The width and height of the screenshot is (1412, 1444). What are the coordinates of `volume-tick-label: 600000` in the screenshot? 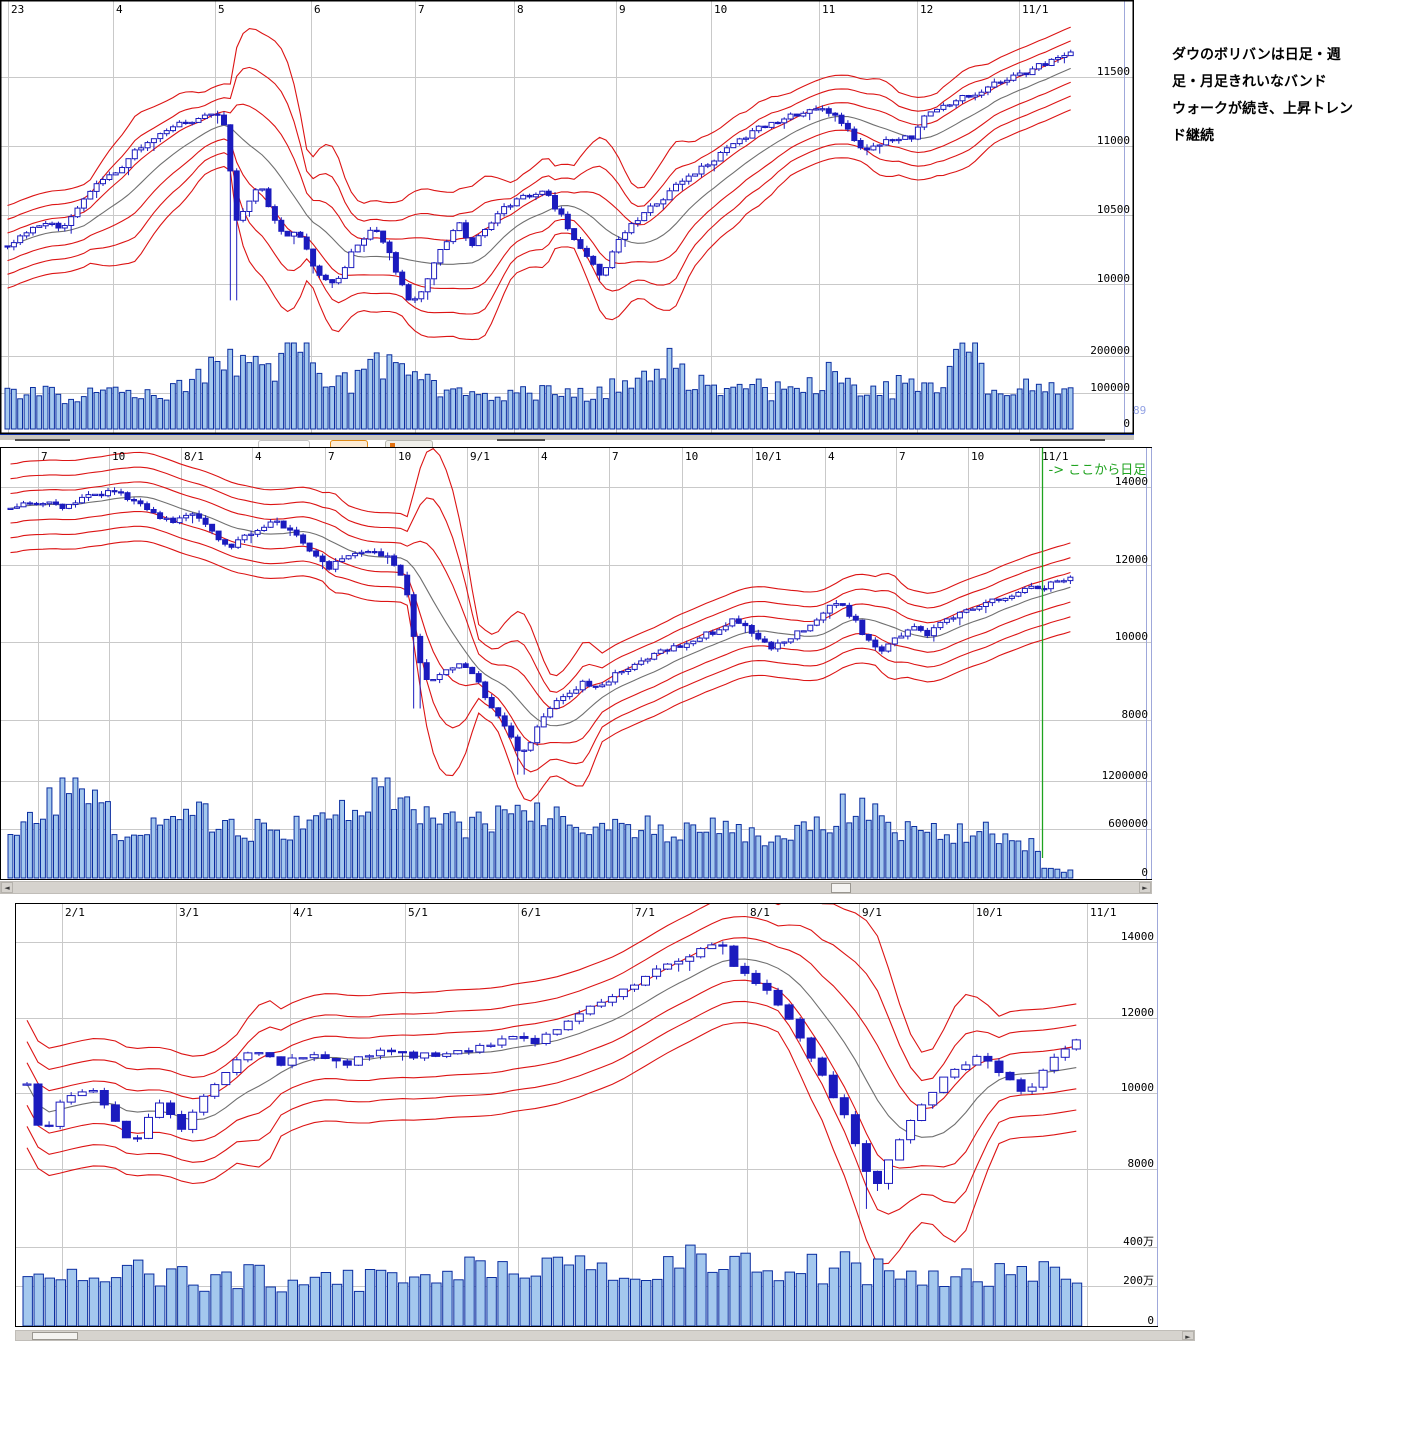 It's located at (1128, 823).